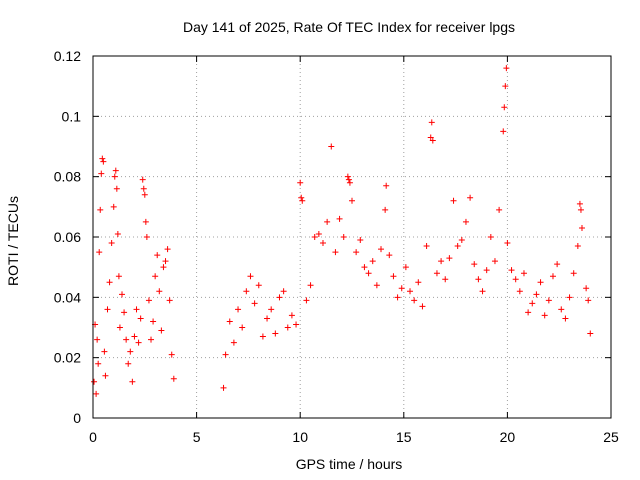 This screenshot has width=640, height=480. Describe the element at coordinates (77, 418) in the screenshot. I see `y-tick-label: 0` at that location.